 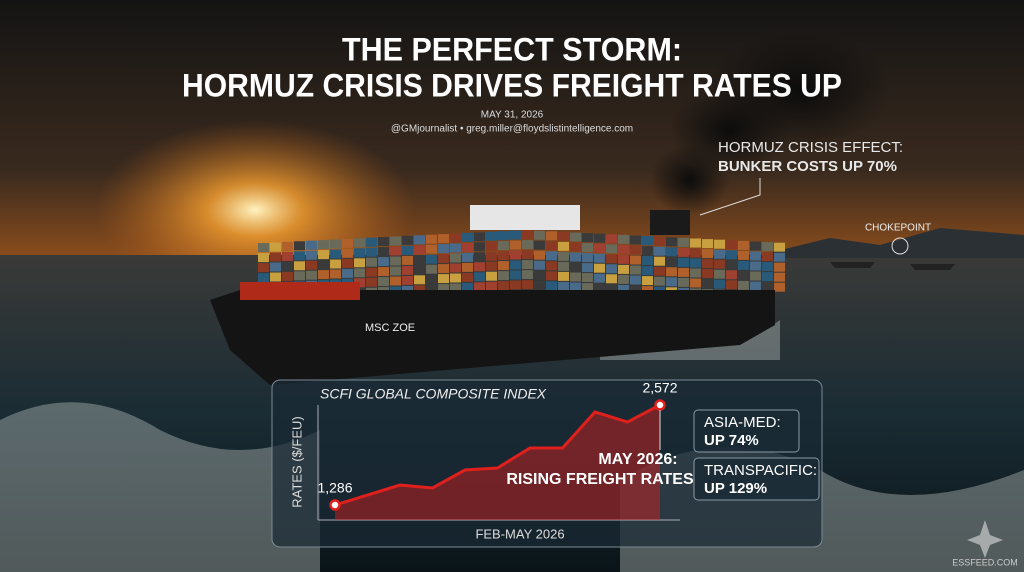 What do you see at coordinates (637, 459) in the screenshot?
I see `annotation: MAY 2026:` at bounding box center [637, 459].